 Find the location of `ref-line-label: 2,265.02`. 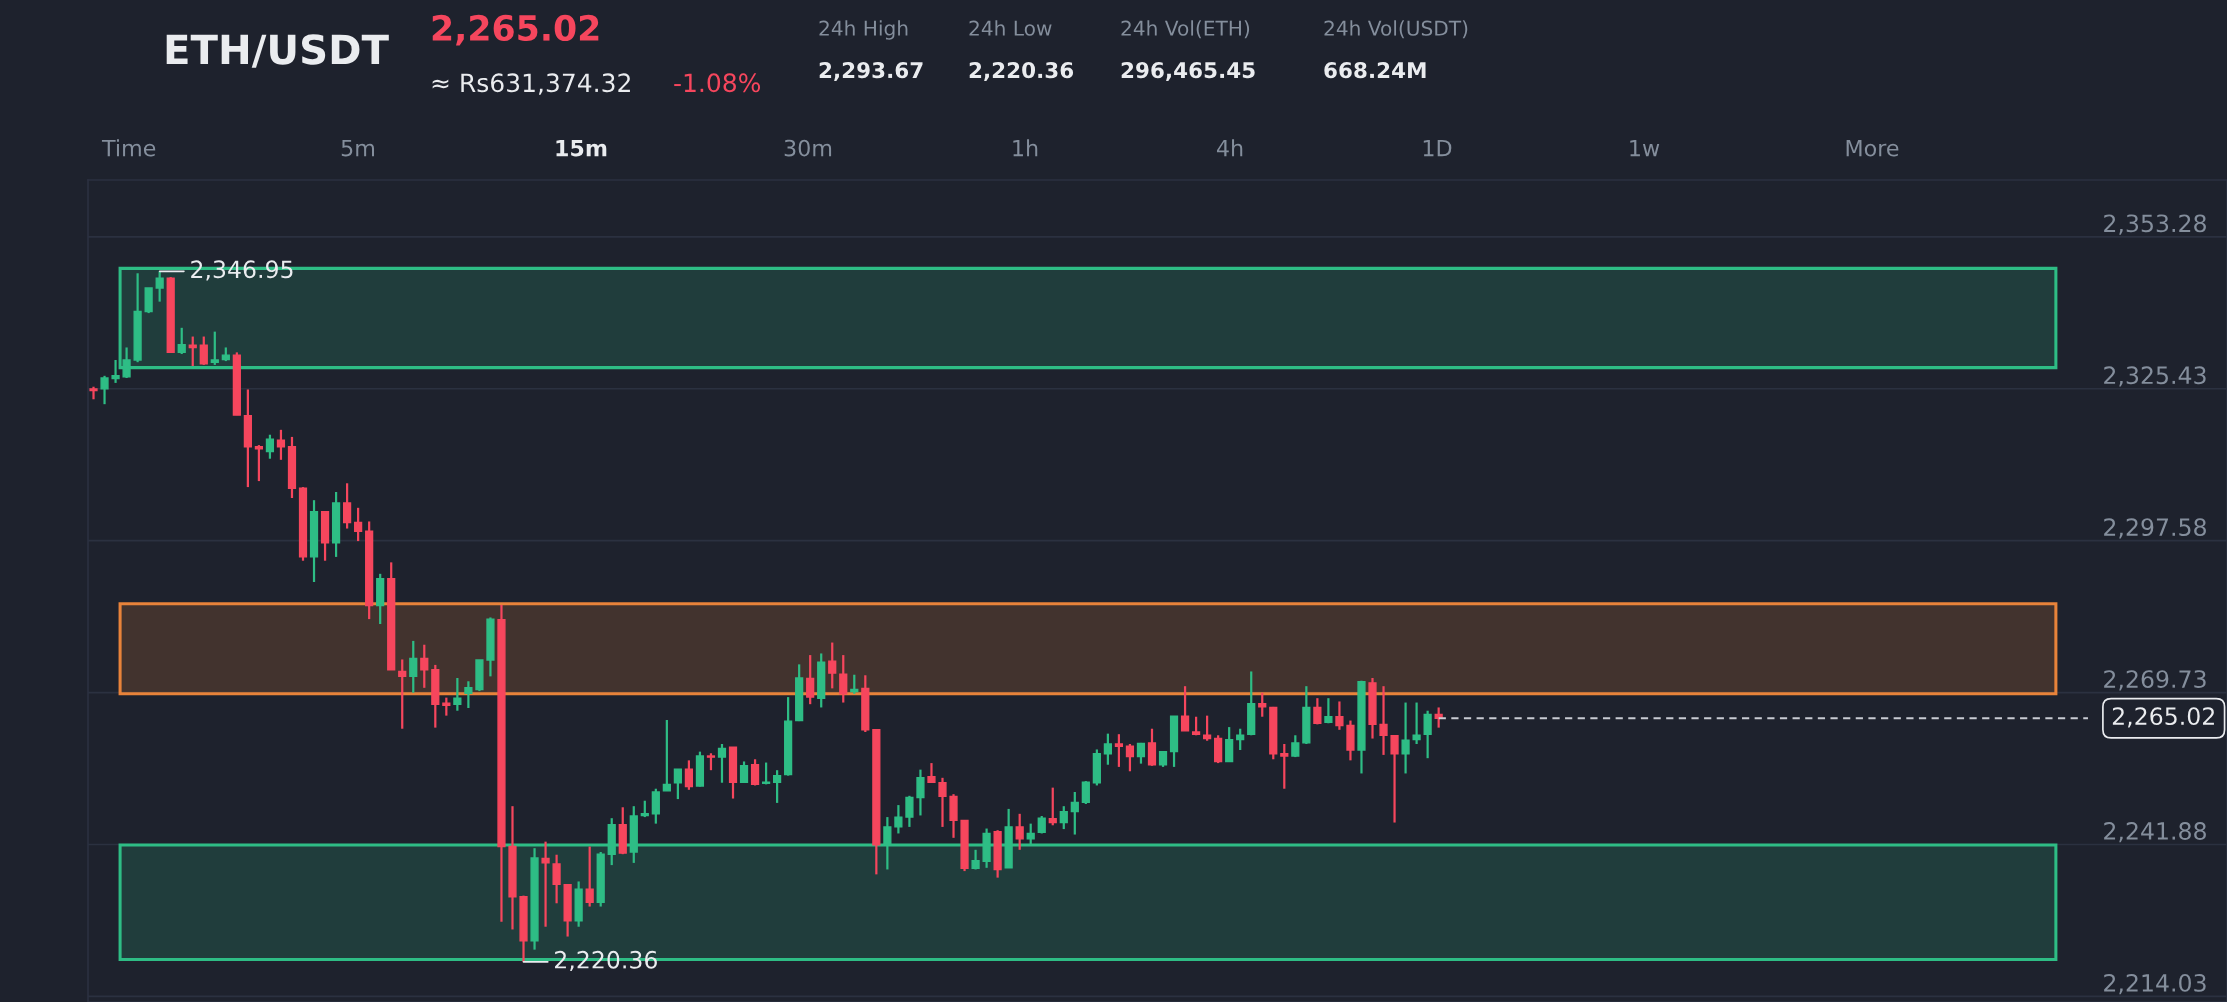

ref-line-label: 2,265.02 is located at coordinates (2163, 717).